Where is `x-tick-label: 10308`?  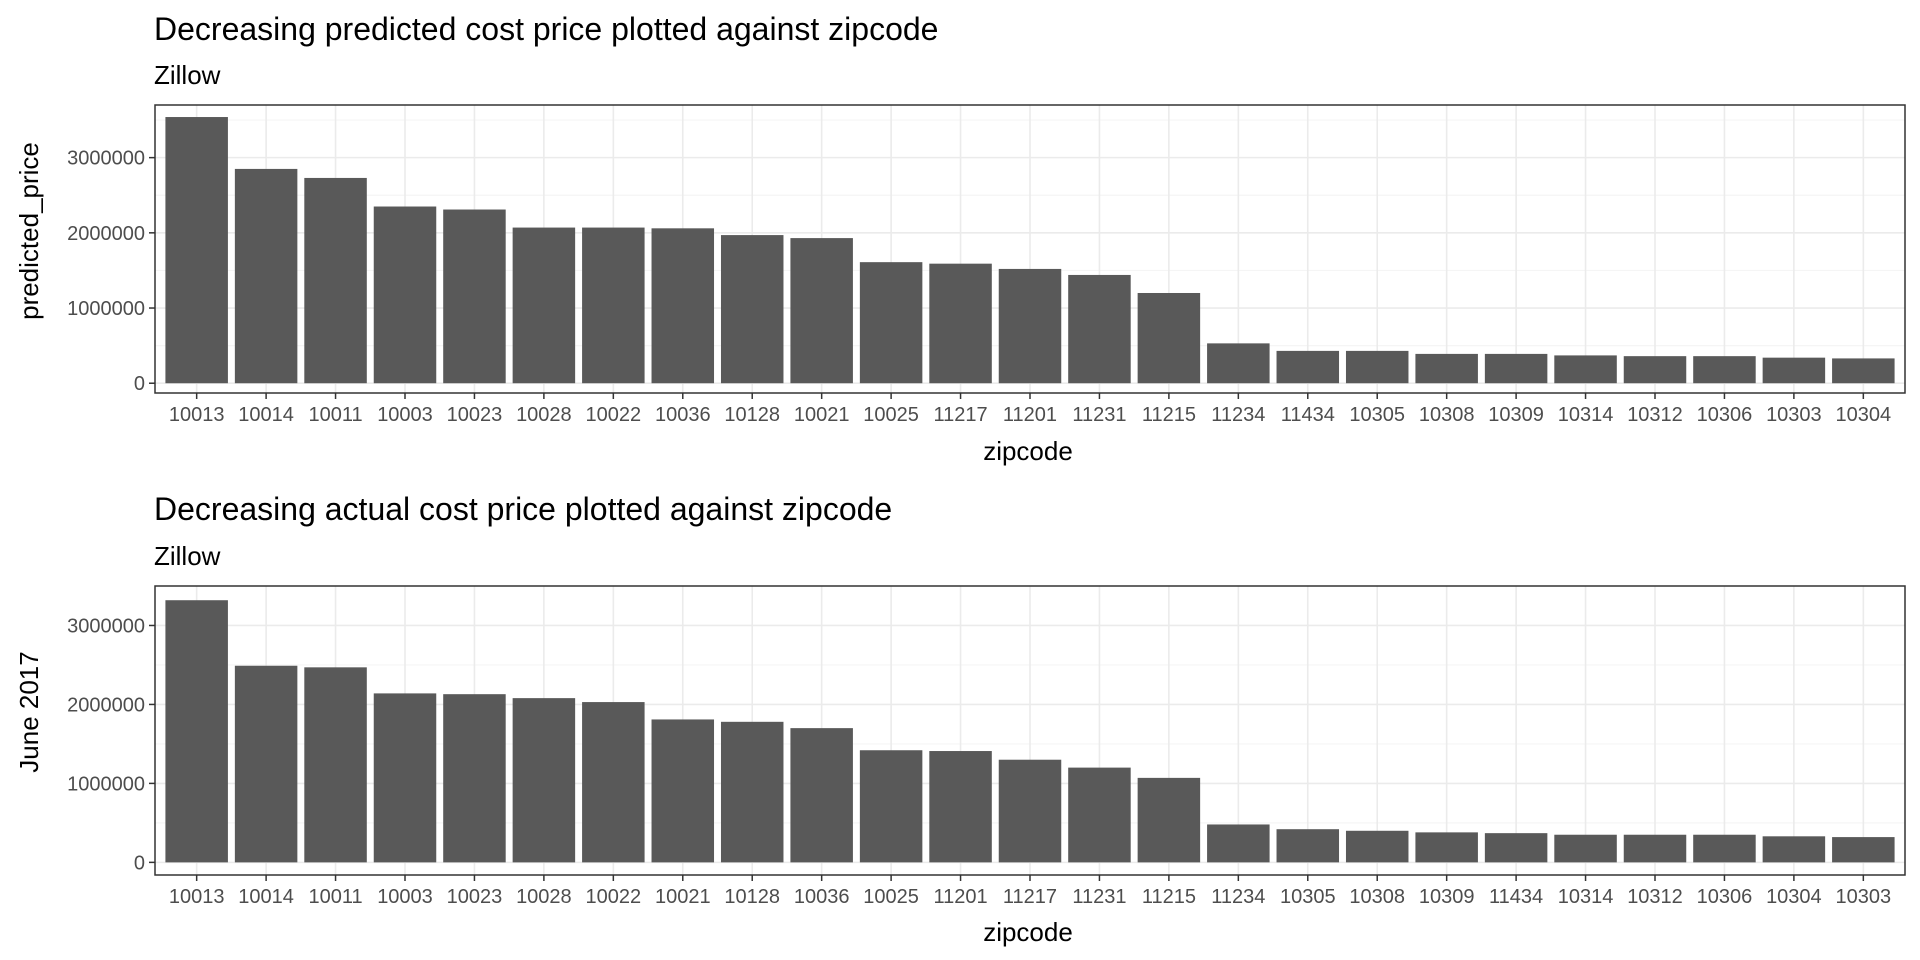
x-tick-label: 10308 is located at coordinates (1377, 897).